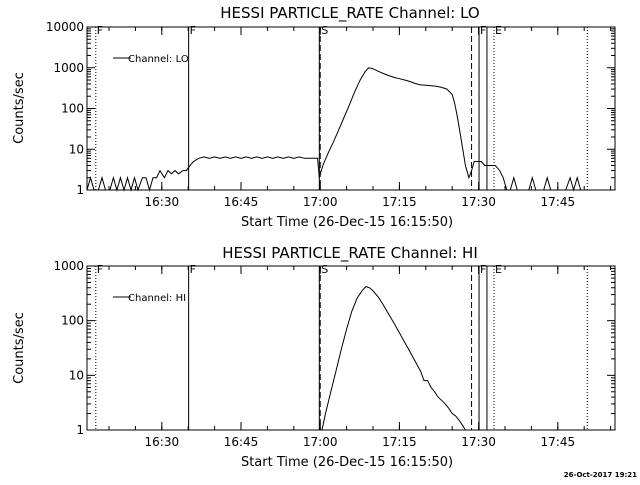  Describe the element at coordinates (349, 13) in the screenshot. I see `chart-title-lo: HESSI PARTICLE_RATE Channel: LO` at that location.